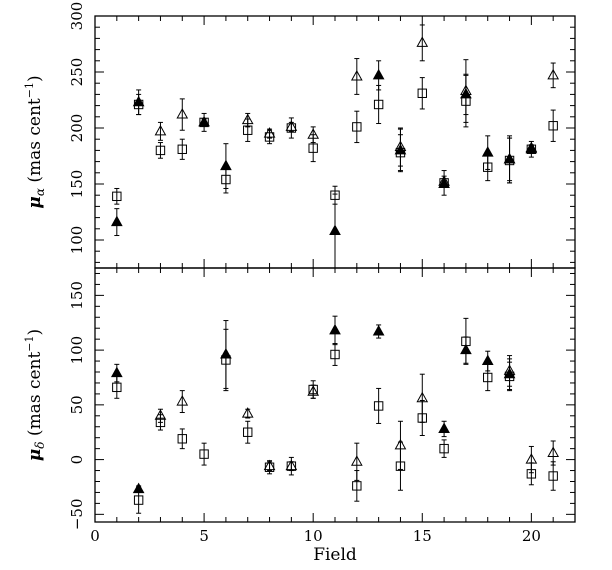 The width and height of the screenshot is (612, 570). Describe the element at coordinates (313, 536) in the screenshot. I see `x-tick-label: 10` at that location.